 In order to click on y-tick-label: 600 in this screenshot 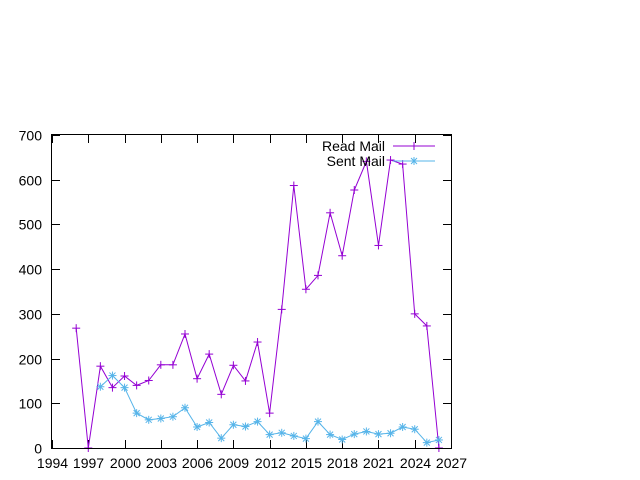, I will do `click(31, 181)`.